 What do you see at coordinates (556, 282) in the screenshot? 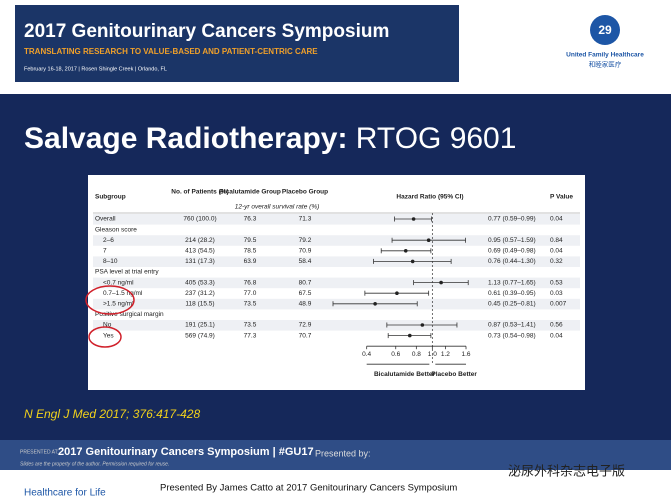
I see `cell: 0.53` at bounding box center [556, 282].